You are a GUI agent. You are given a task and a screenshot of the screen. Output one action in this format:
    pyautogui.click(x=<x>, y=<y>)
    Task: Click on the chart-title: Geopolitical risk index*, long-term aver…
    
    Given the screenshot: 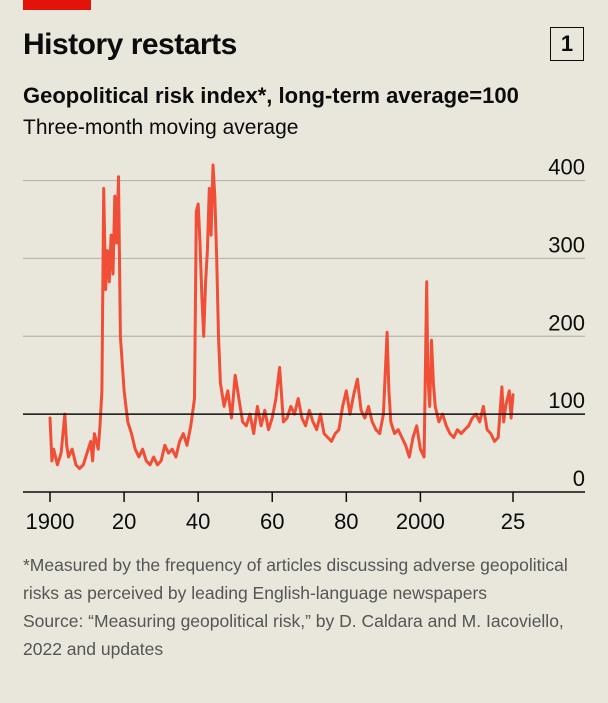 What is the action you would take?
    pyautogui.click(x=271, y=95)
    